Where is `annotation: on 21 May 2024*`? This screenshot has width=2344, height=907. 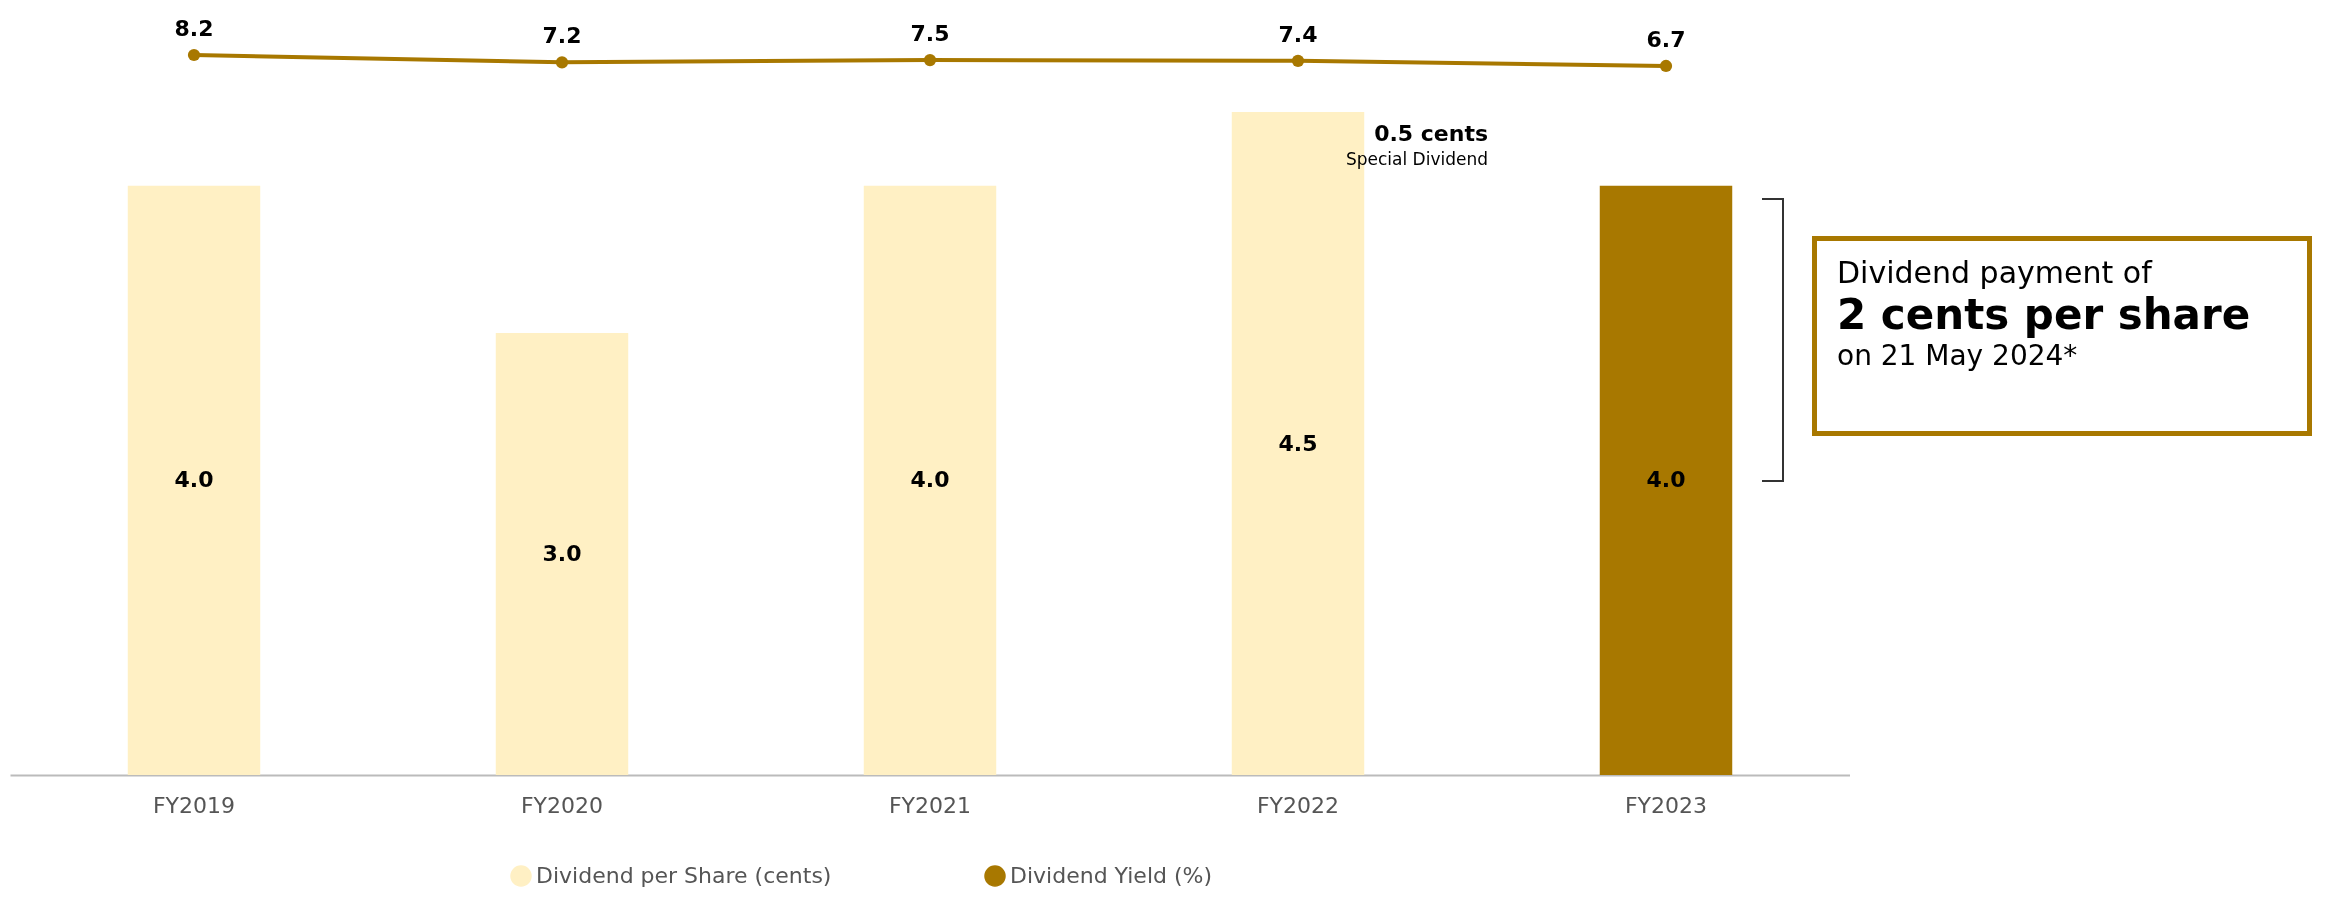
annotation: on 21 May 2024* is located at coordinates (1958, 355).